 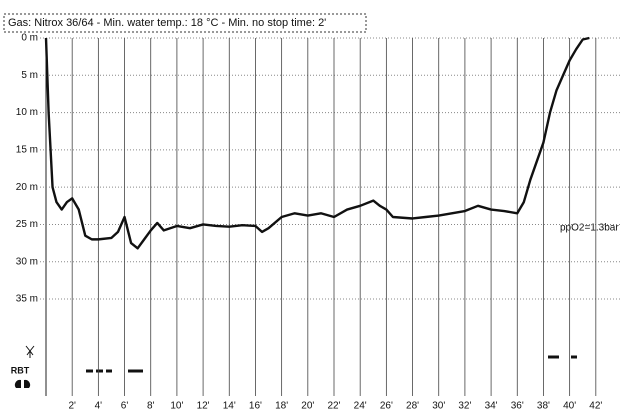 I want to click on y-tick-label: 0 m, so click(x=29, y=38).